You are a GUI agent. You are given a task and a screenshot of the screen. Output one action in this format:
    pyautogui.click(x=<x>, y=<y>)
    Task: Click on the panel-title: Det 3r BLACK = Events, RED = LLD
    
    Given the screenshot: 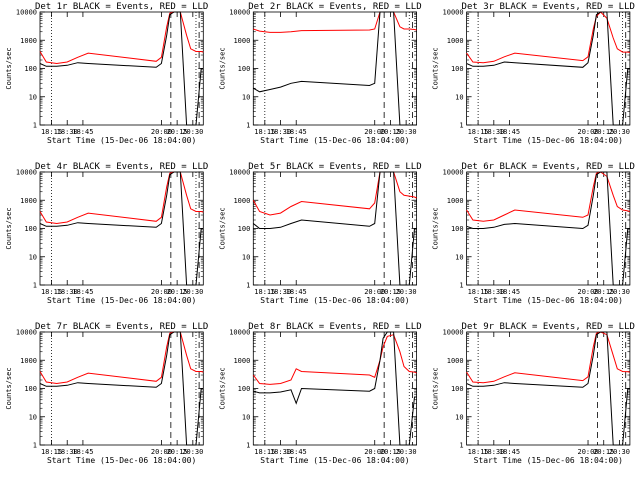 What is the action you would take?
    pyautogui.click(x=548, y=7)
    